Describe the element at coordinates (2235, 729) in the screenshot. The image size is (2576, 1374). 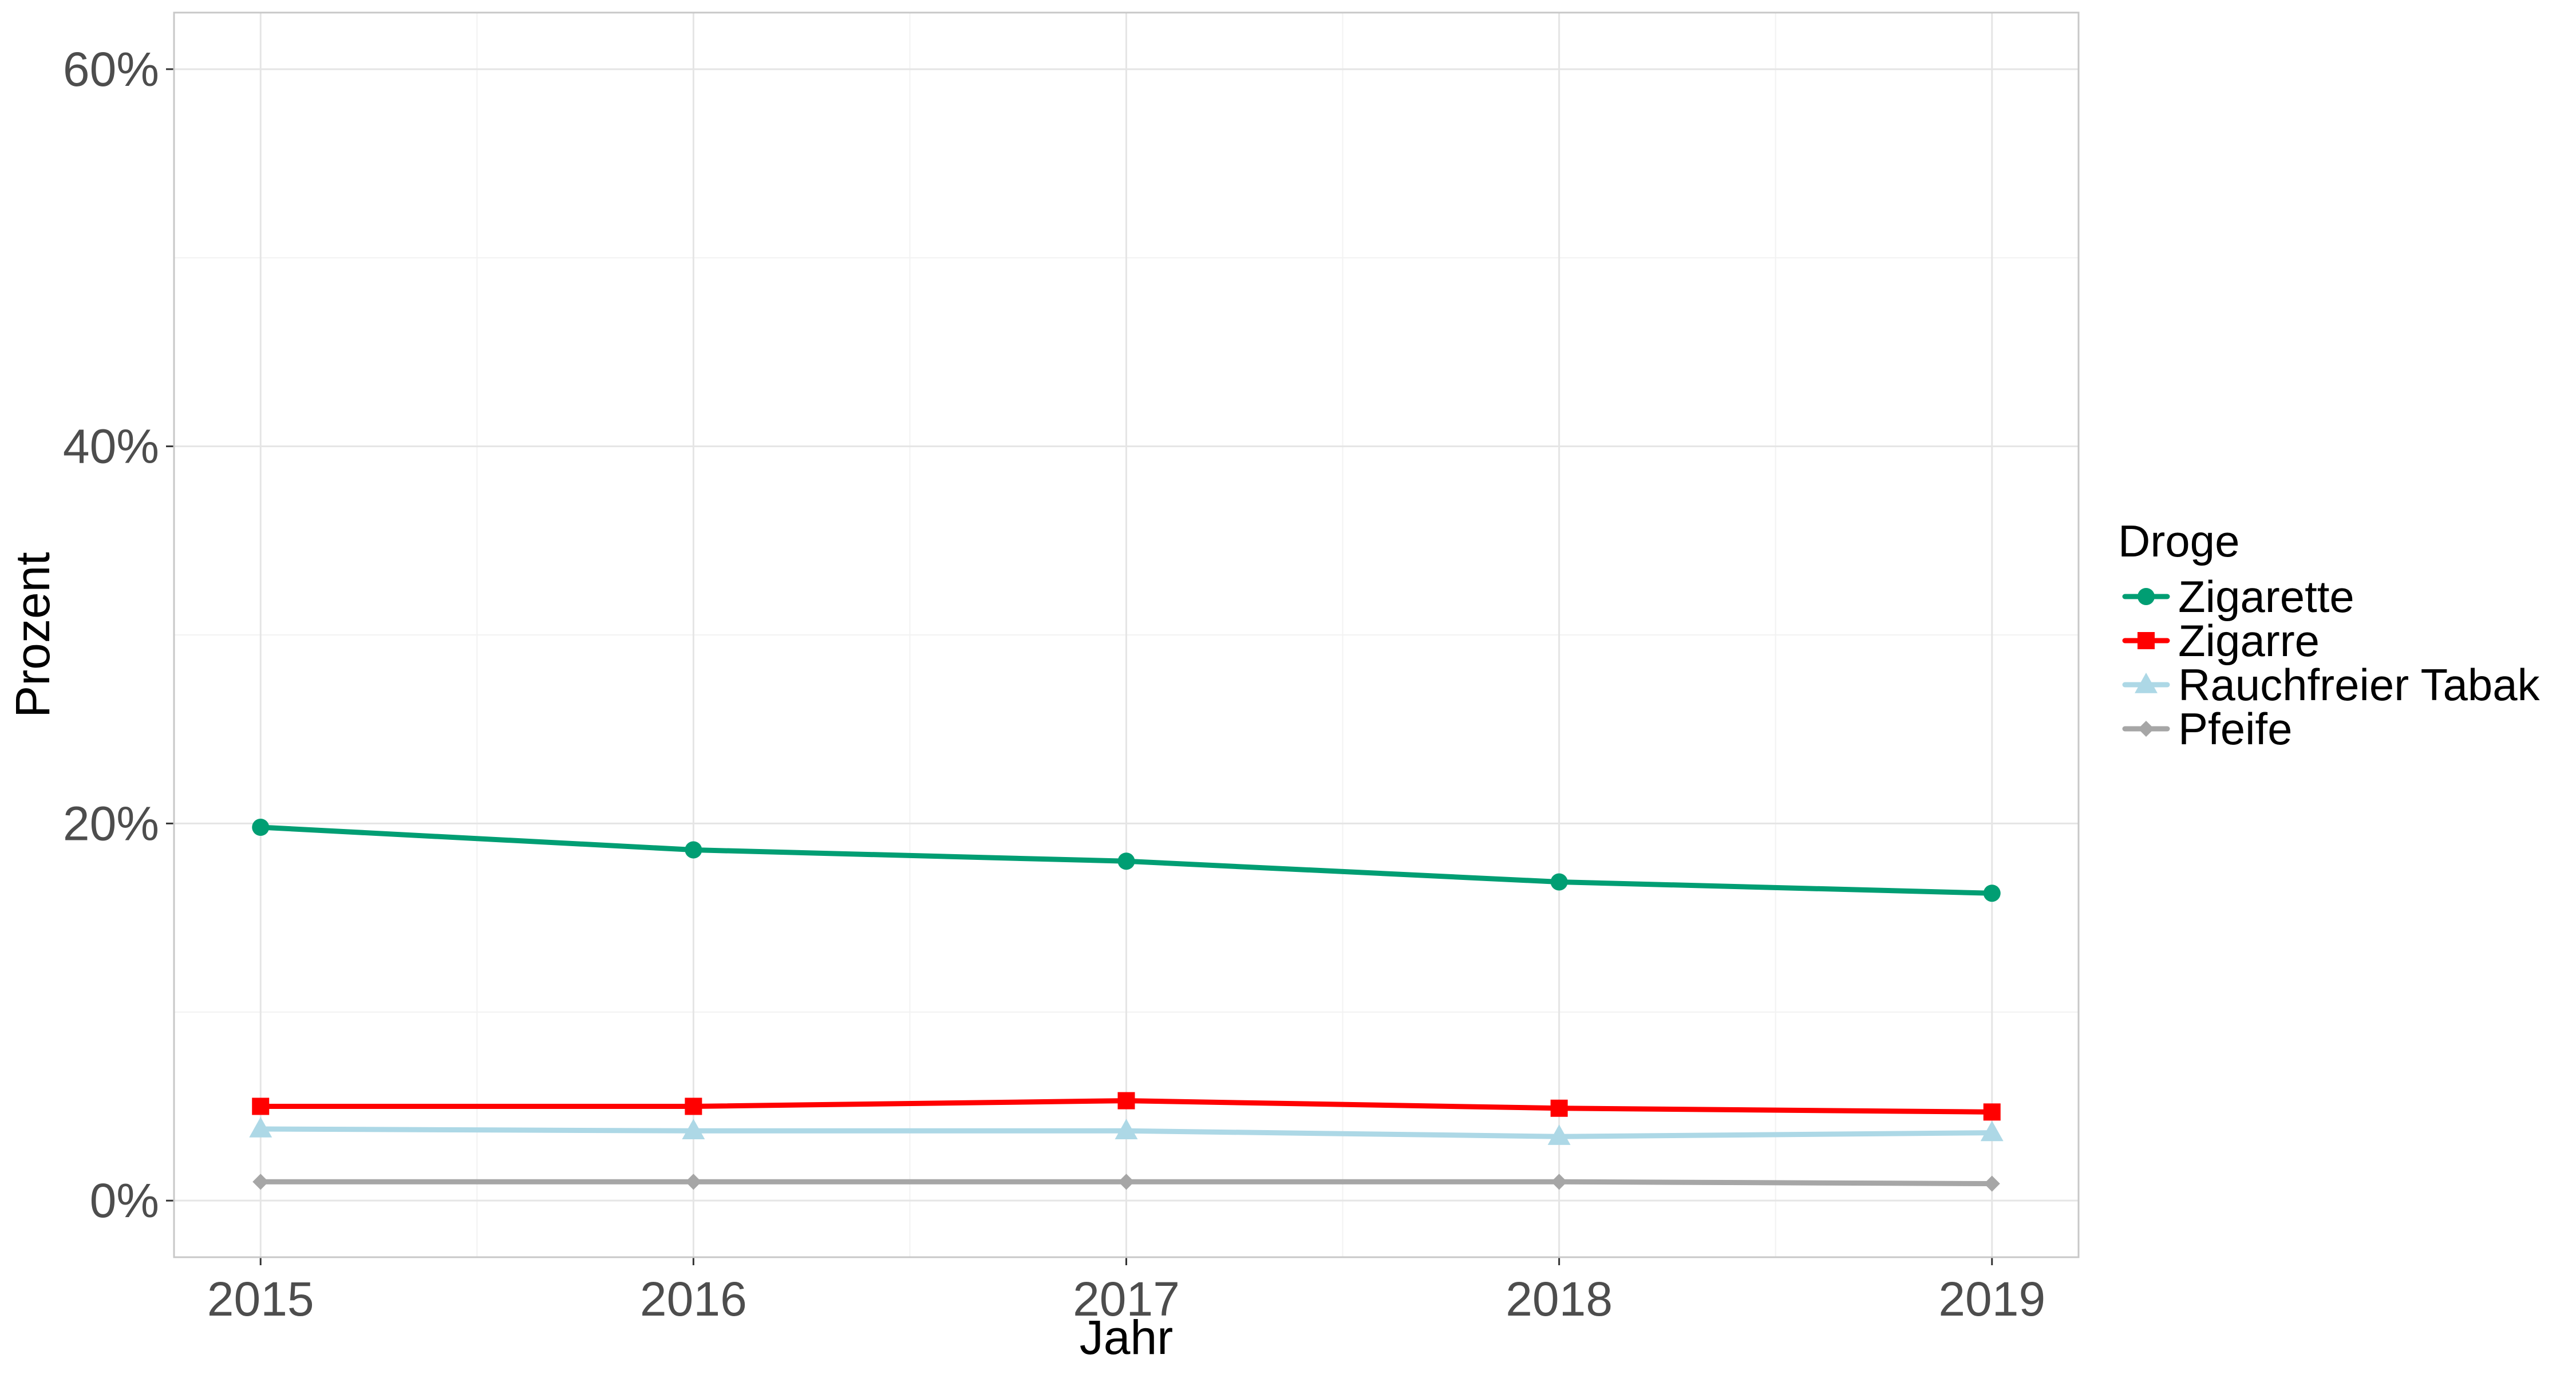
I see `legend-label: Pfeife` at that location.